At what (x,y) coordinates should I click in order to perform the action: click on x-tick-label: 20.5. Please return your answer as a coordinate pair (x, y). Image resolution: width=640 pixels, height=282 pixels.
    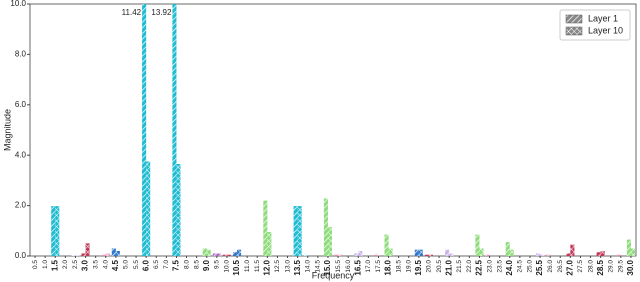
    Looking at the image, I should click on (439, 266).